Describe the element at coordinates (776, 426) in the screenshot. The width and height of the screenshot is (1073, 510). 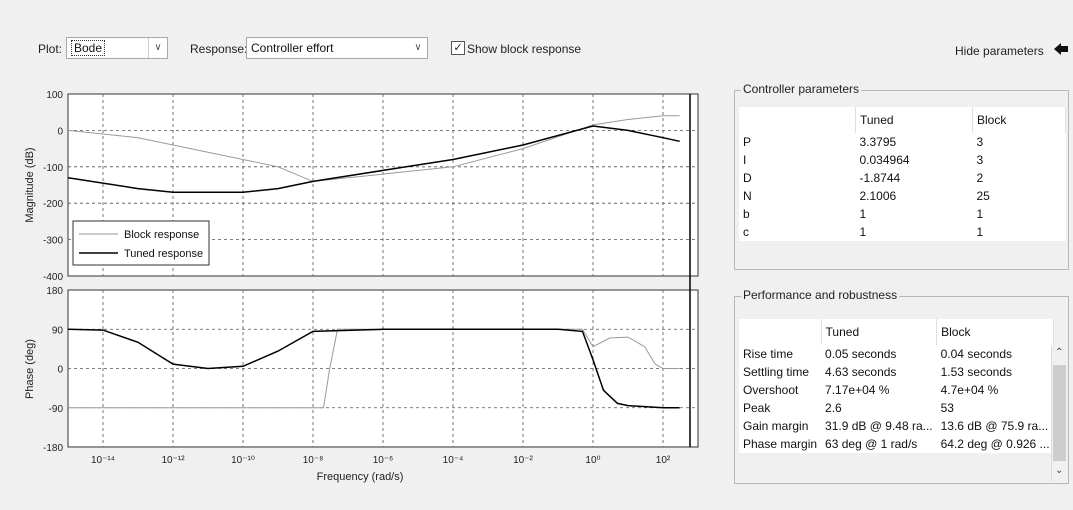
I see `row-label: Gain margin` at that location.